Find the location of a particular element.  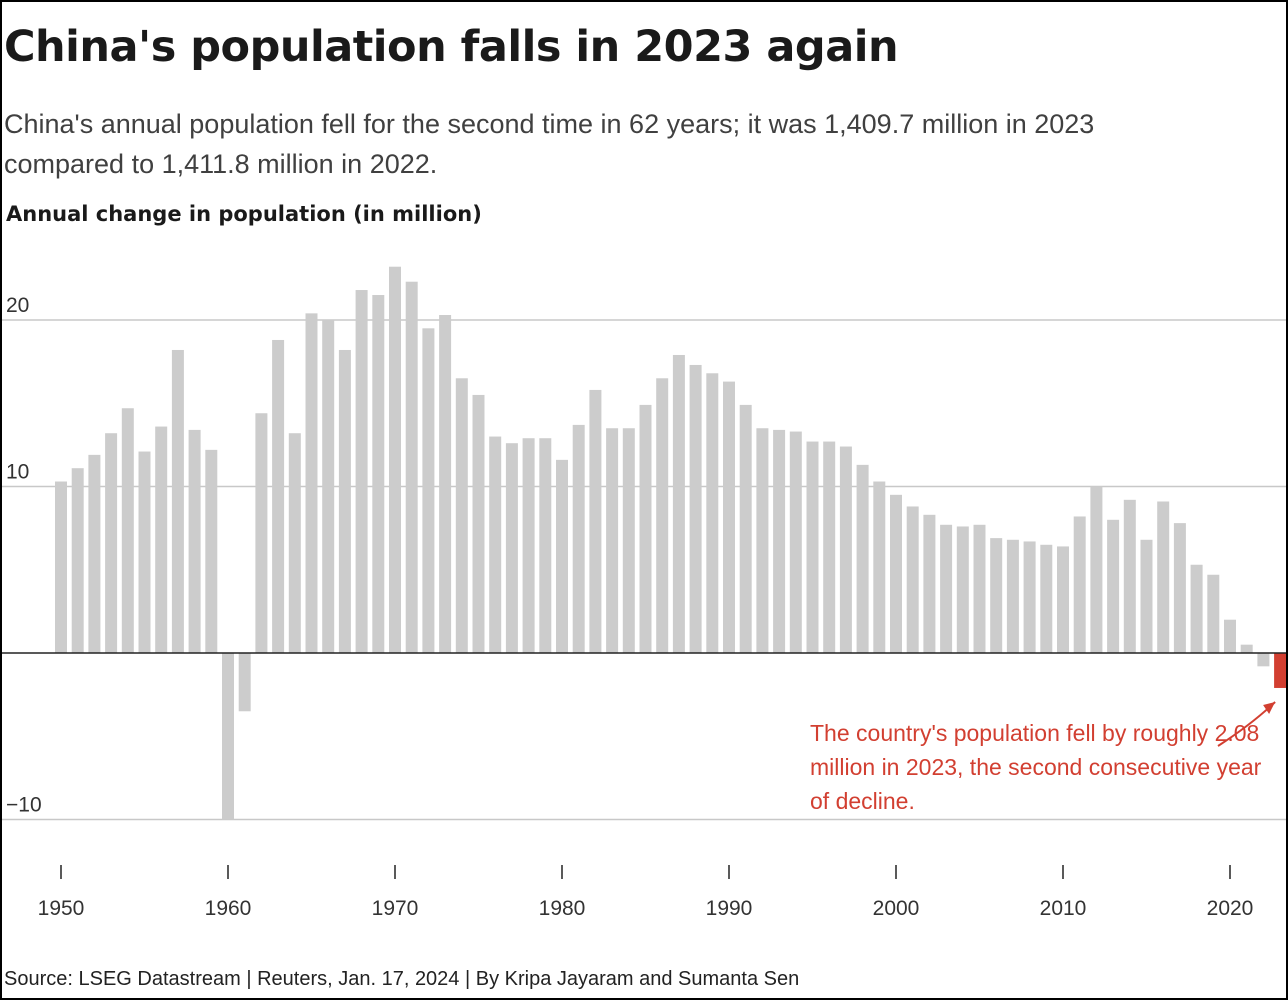

bar-1983 is located at coordinates (612, 540).